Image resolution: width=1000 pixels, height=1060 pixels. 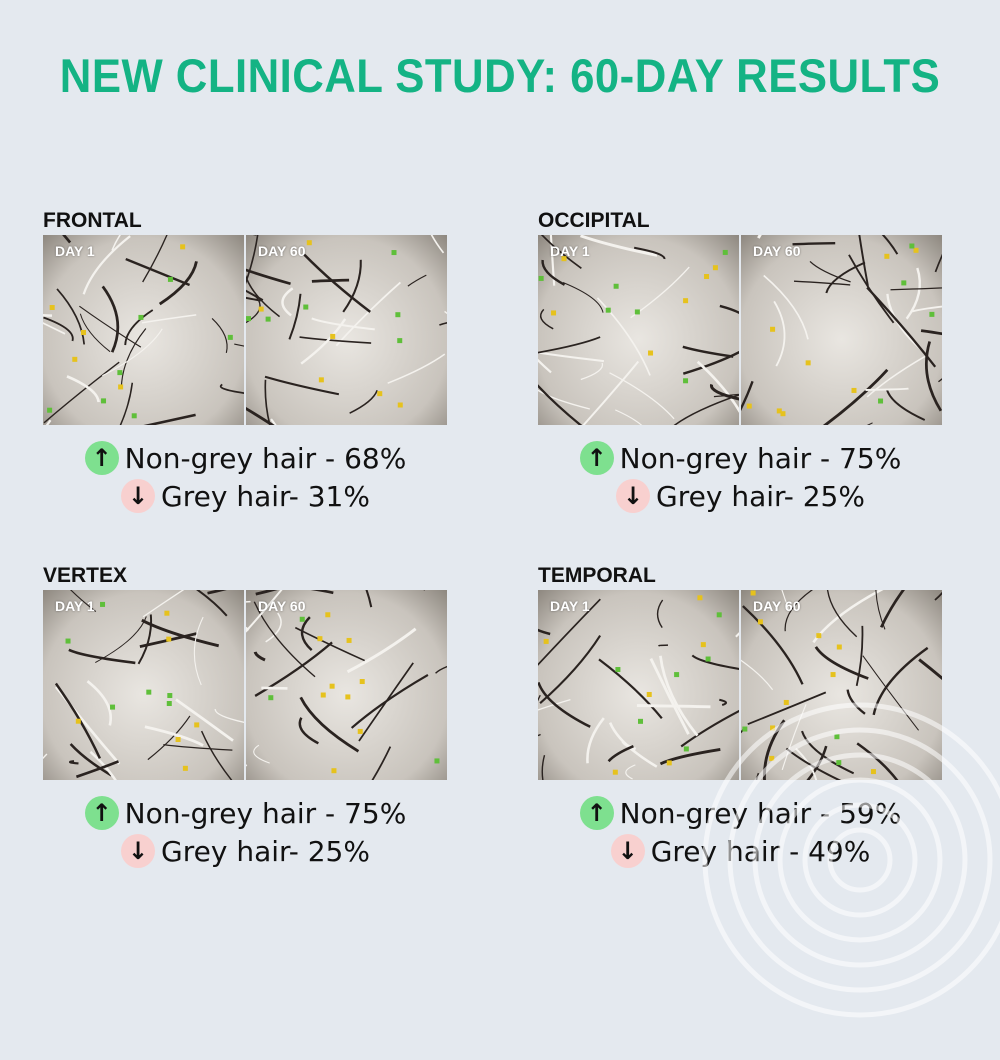 I want to click on panel-label: OCCIPITAL, so click(x=740, y=222).